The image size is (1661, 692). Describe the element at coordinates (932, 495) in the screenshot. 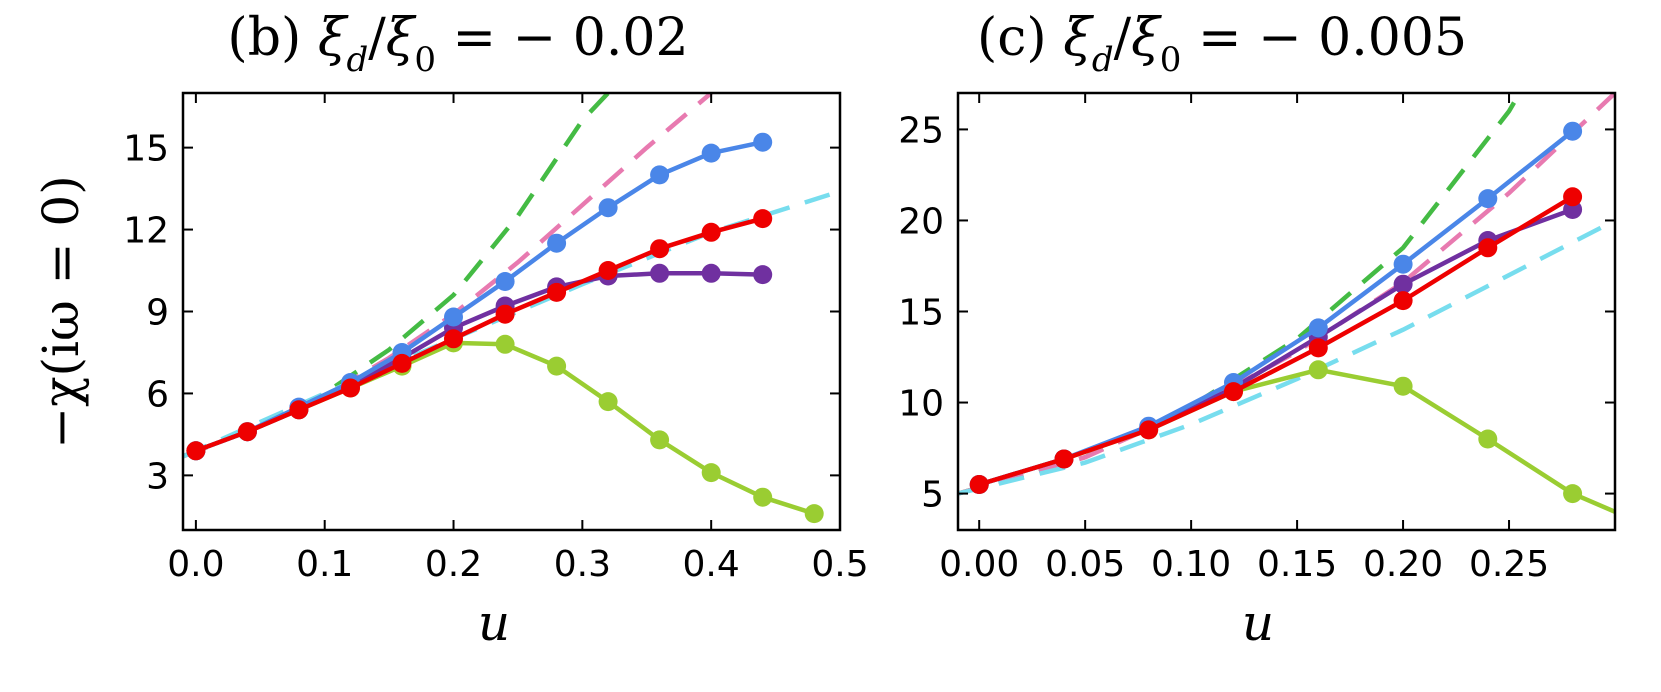

I see `panel-c-ytick-label: 5` at that location.